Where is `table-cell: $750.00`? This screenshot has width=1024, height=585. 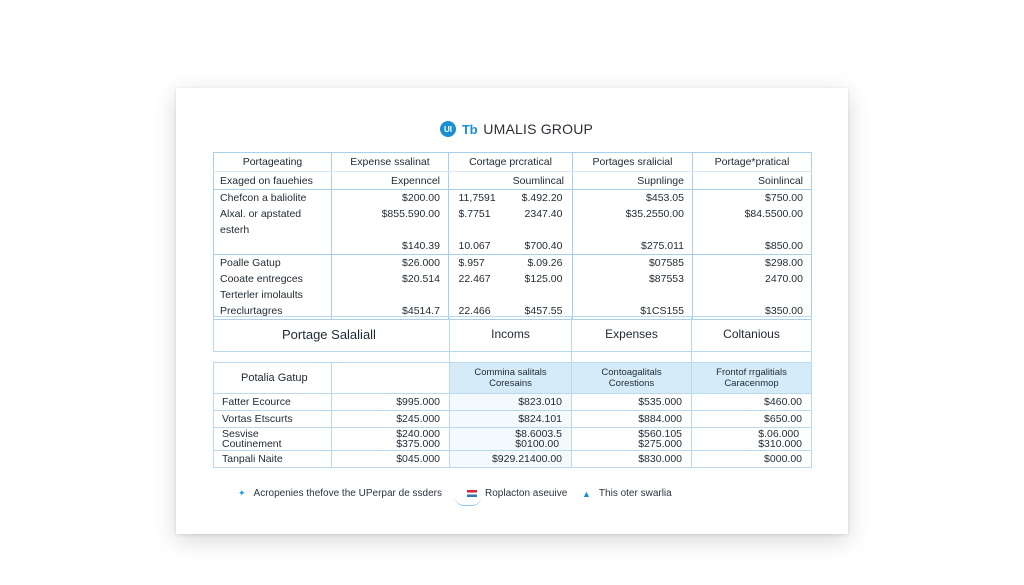 table-cell: $750.00 is located at coordinates (752, 197).